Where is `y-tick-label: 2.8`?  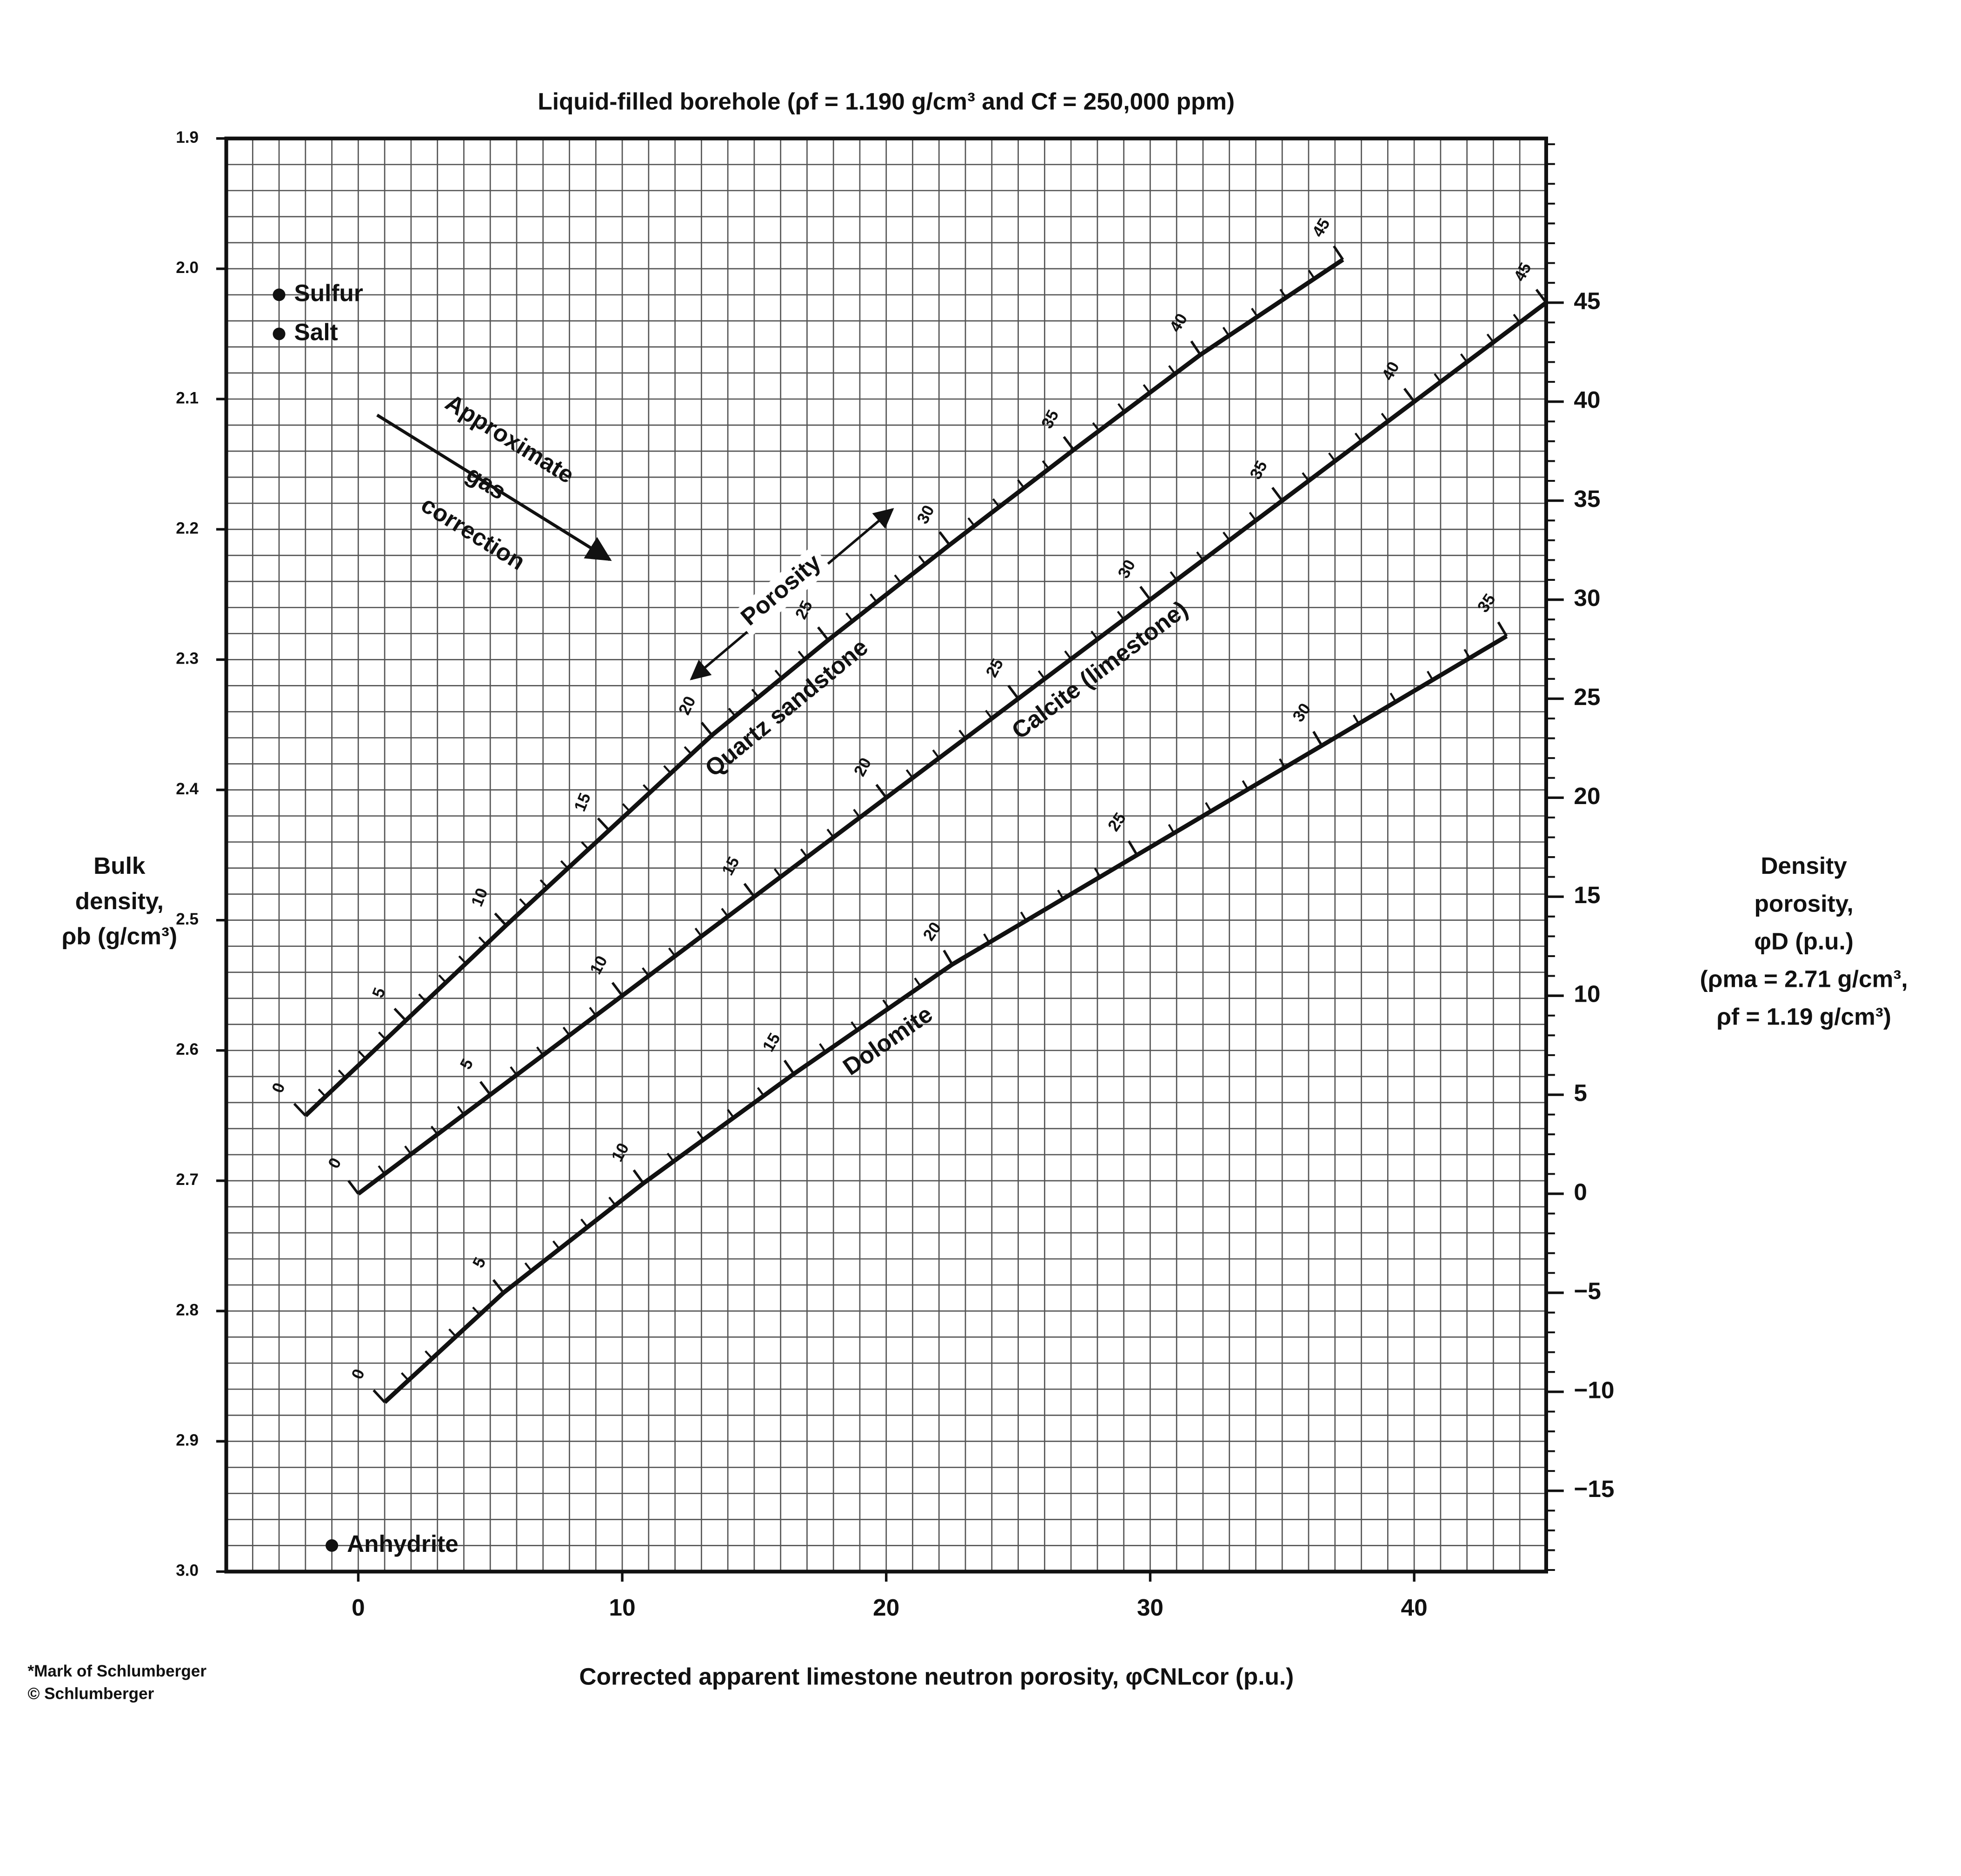
y-tick-label: 2.8 is located at coordinates (187, 1310).